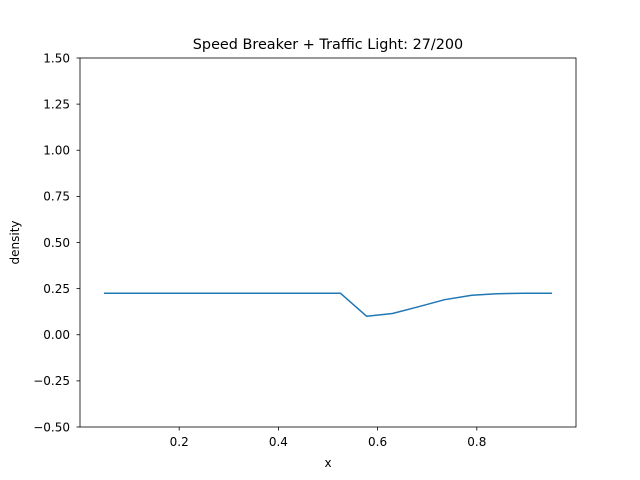 Image resolution: width=640 pixels, height=480 pixels. What do you see at coordinates (476, 442) in the screenshot?
I see `x-tick-label: 0.8` at bounding box center [476, 442].